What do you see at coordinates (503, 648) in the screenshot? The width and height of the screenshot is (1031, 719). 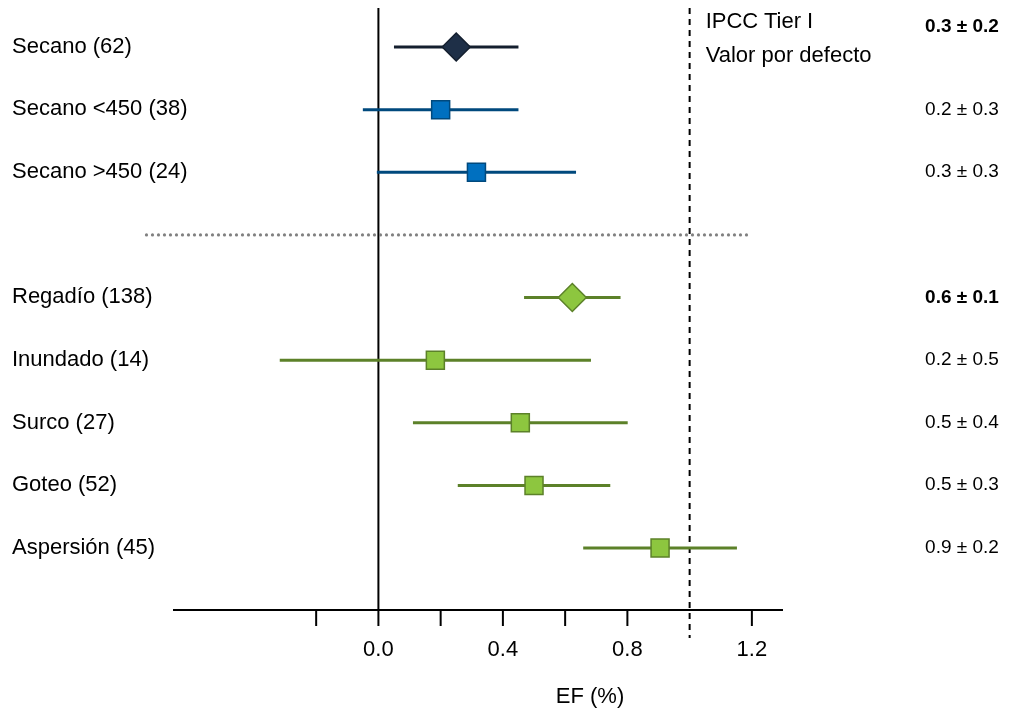 I see `x-tick-label: 0.4` at bounding box center [503, 648].